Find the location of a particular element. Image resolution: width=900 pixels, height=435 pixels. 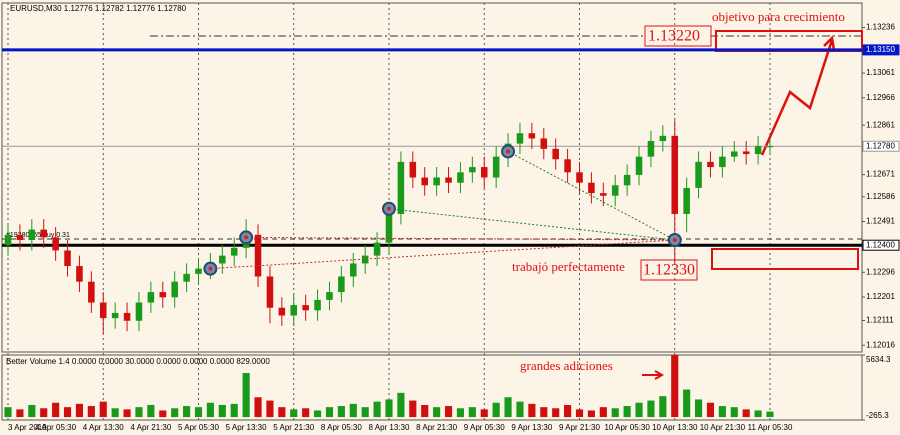

x-tick-label: 8 Apr 13:30 is located at coordinates (389, 427).